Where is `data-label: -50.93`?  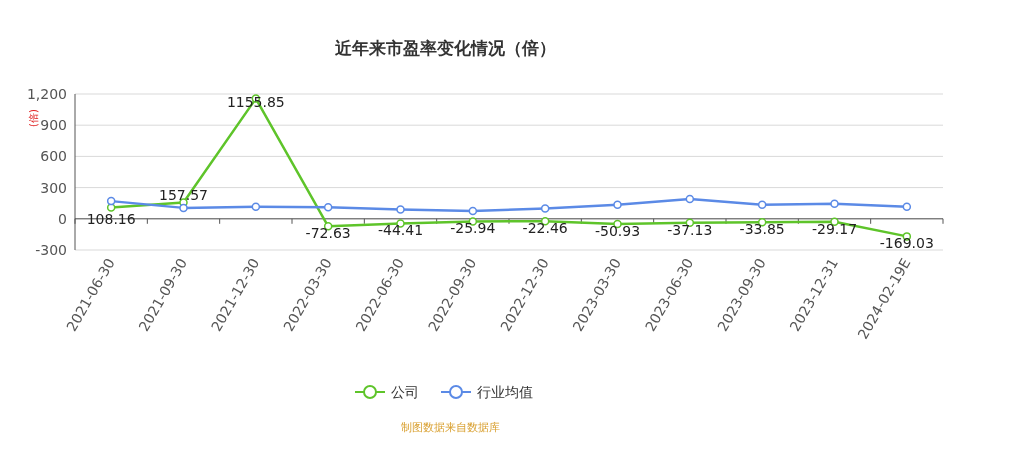
data-label: -50.93 is located at coordinates (617, 231).